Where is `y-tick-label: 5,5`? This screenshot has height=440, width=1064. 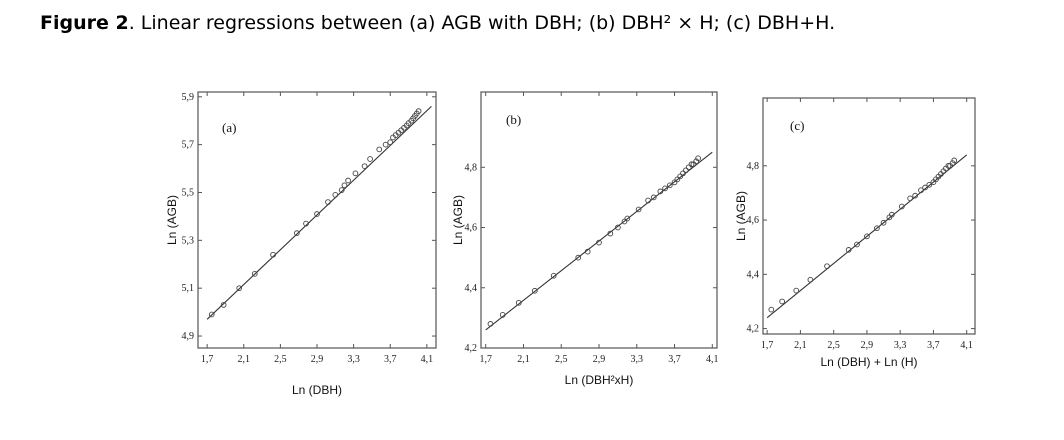 y-tick-label: 5,5 is located at coordinates (188, 192).